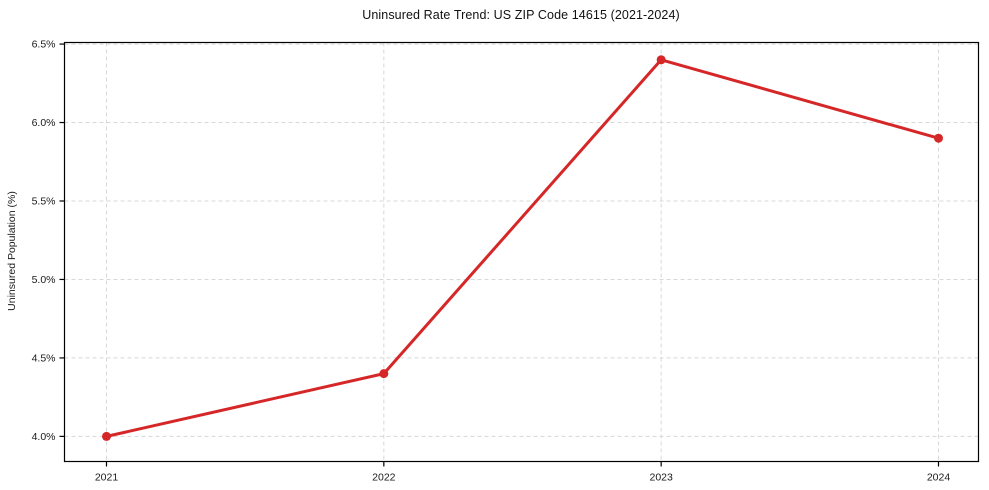 The image size is (989, 490). Describe the element at coordinates (44, 123) in the screenshot. I see `y-tick-label: 6.0%` at that location.